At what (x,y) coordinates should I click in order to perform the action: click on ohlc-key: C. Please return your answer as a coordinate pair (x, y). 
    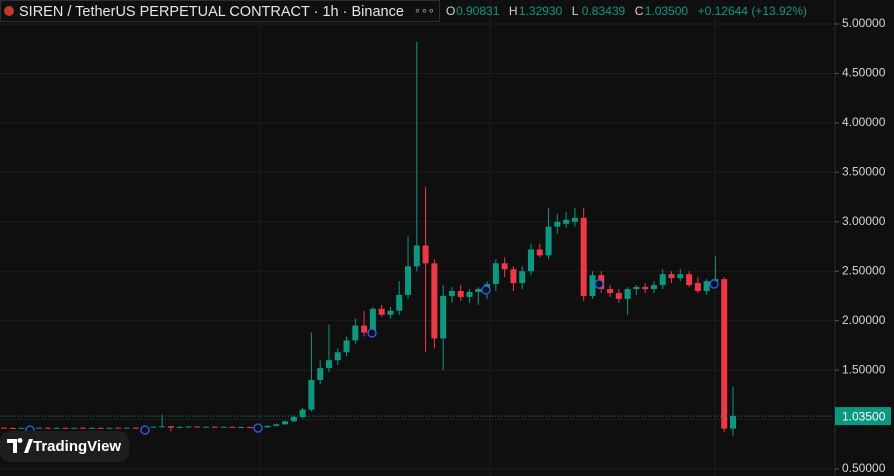
    Looking at the image, I should click on (639, 11).